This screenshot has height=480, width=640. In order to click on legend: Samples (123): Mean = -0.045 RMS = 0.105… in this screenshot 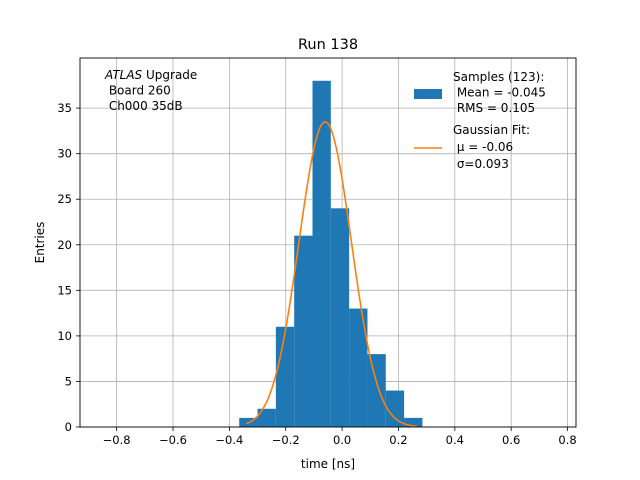, I will do `click(480, 120)`.